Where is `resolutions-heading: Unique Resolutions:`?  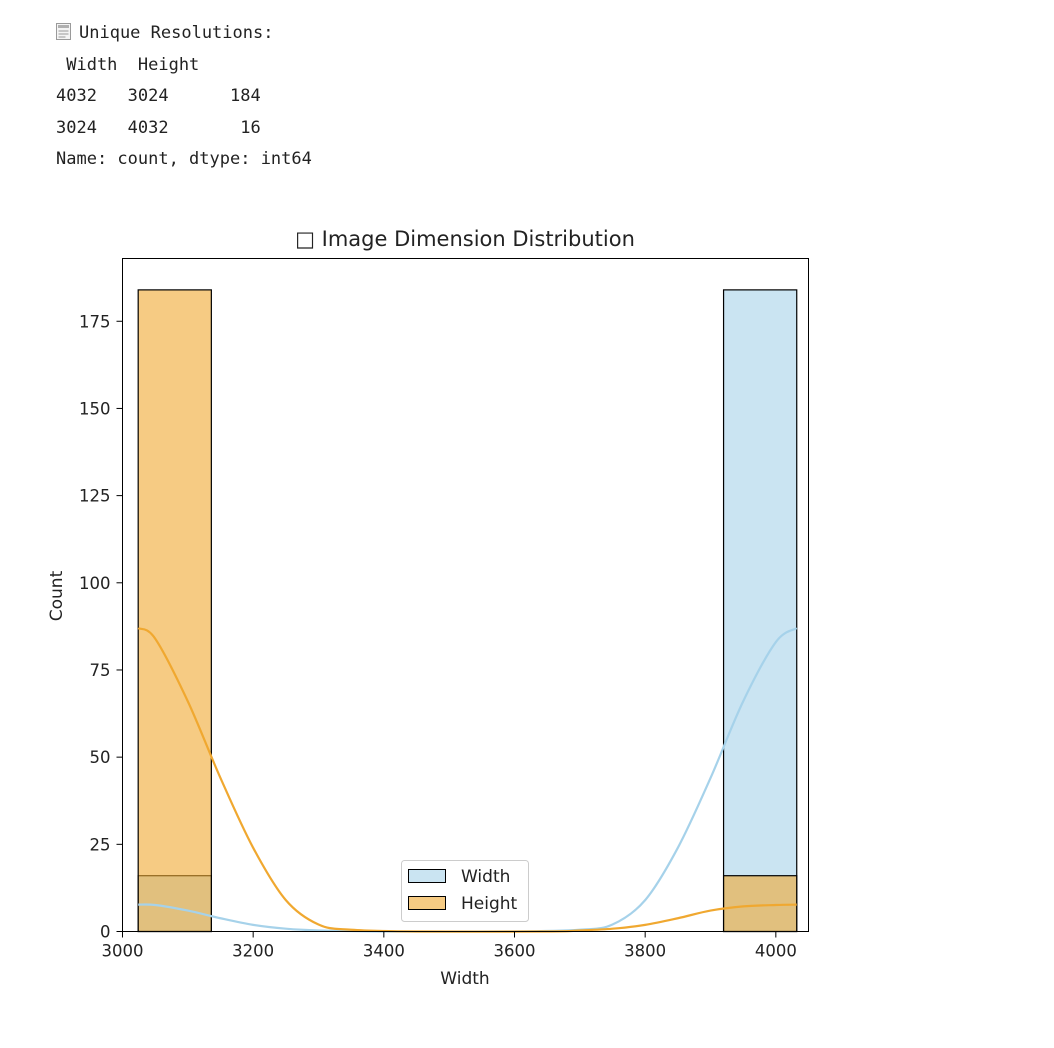 resolutions-heading: Unique Resolutions: is located at coordinates (176, 33).